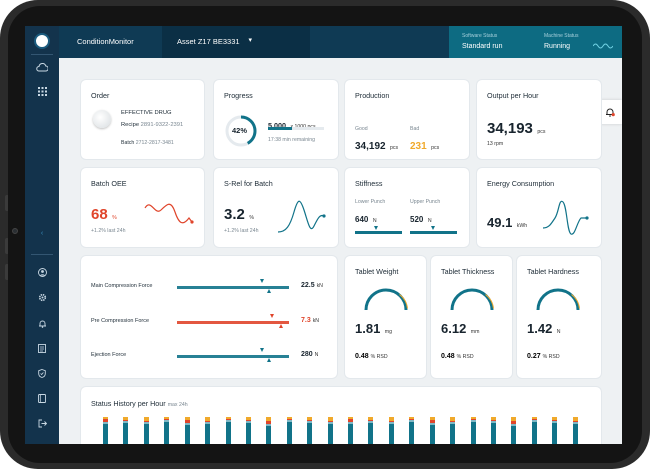 The height and width of the screenshot is (469, 650). I want to click on lower-punch-marker, so click(376, 228).